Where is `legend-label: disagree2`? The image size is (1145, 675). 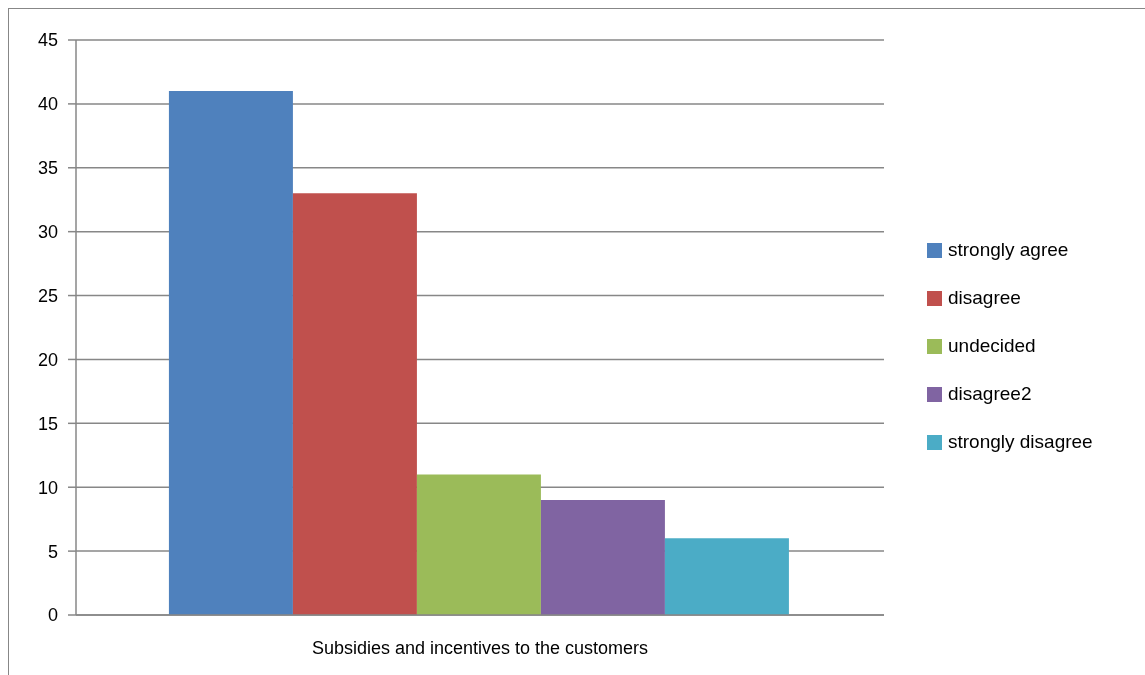 legend-label: disagree2 is located at coordinates (990, 394).